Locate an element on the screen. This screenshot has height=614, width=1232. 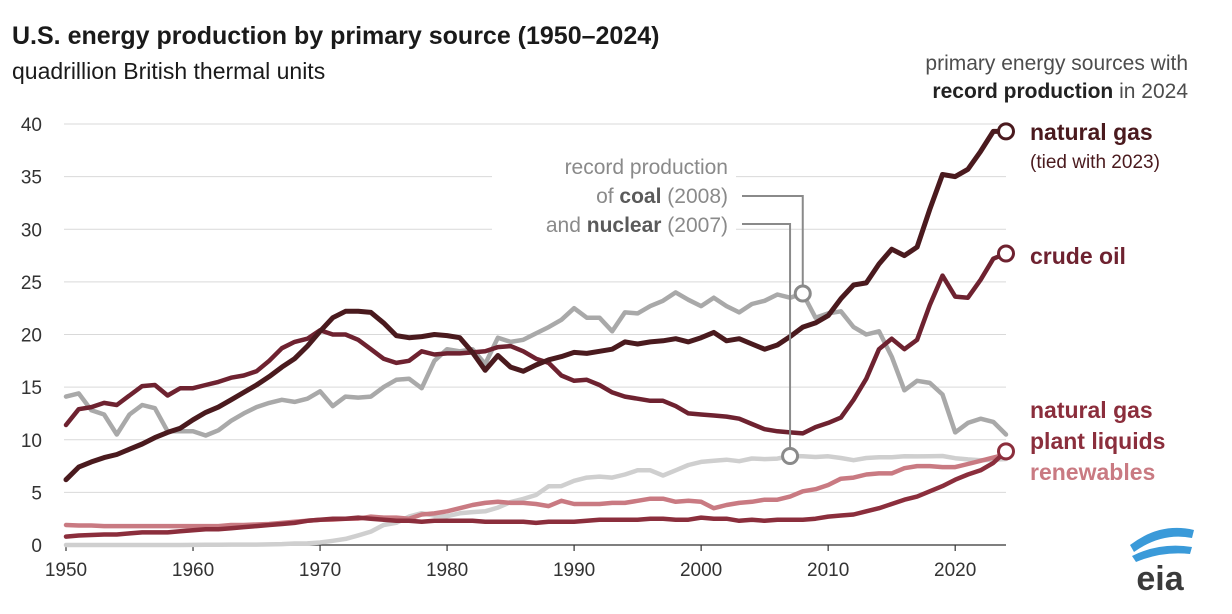
annotation-background is located at coordinates (614, 195).